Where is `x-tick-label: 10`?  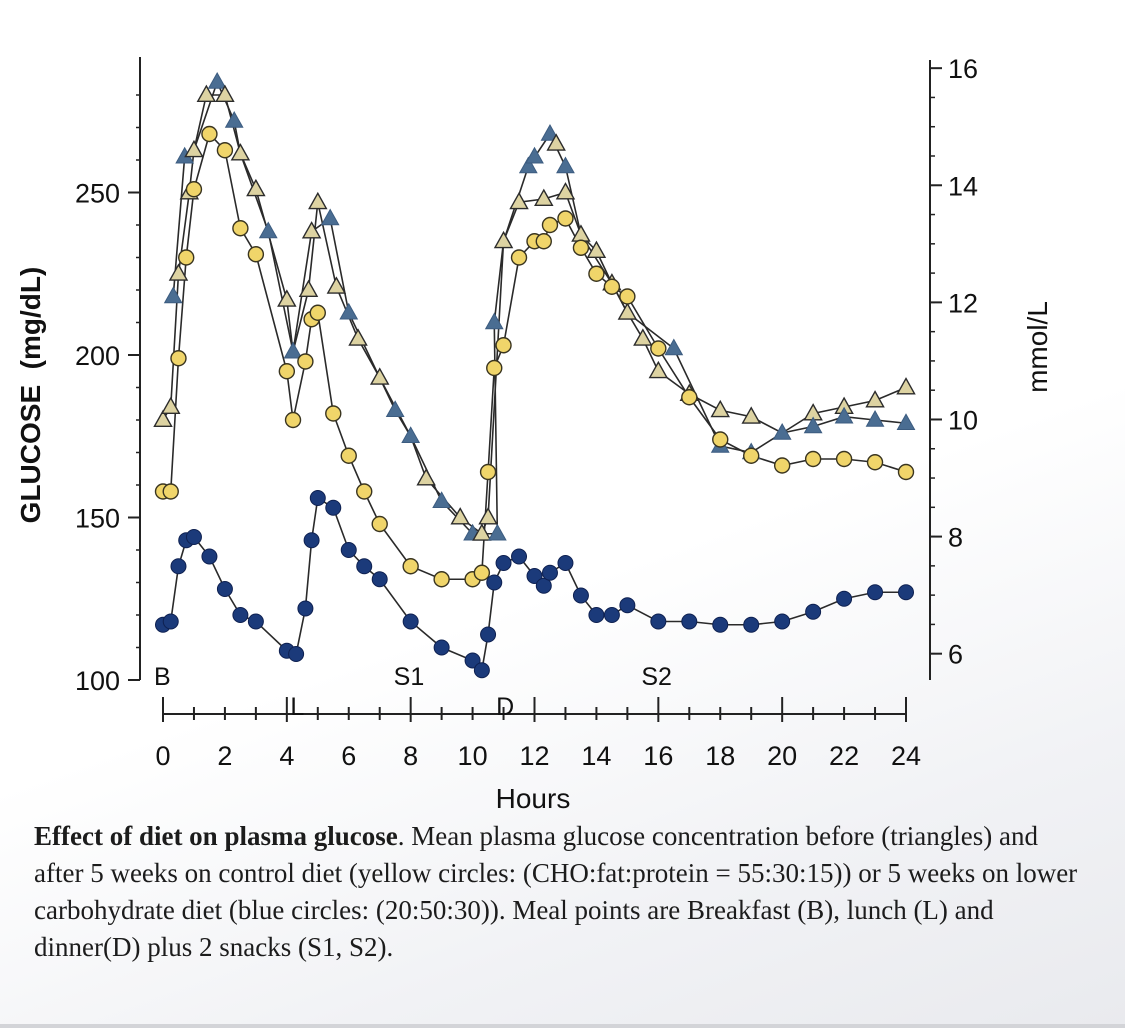
x-tick-label: 10 is located at coordinates (473, 756).